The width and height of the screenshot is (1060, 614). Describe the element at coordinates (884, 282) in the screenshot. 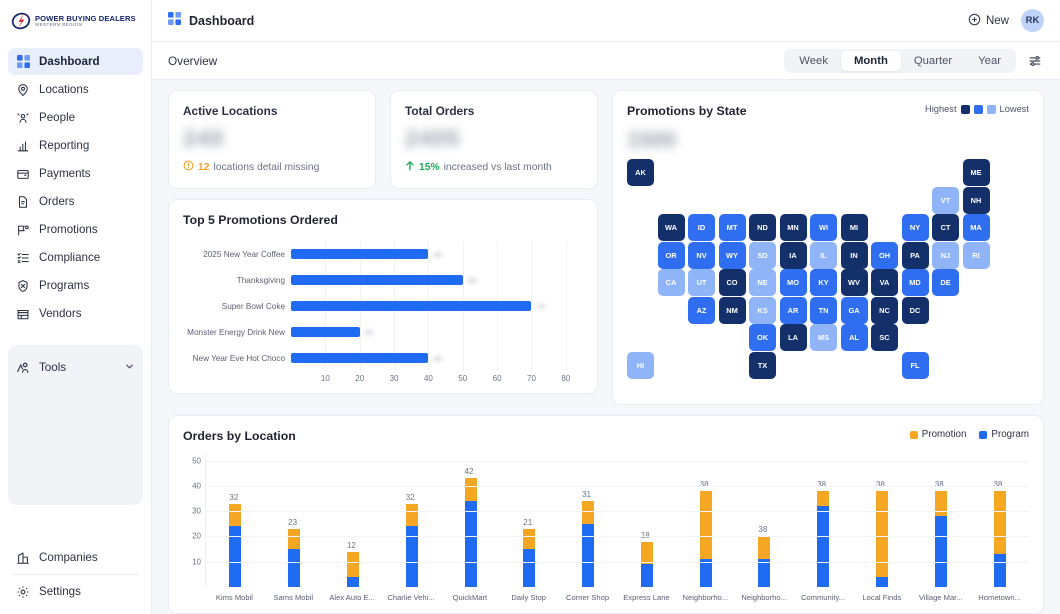

I see `state-tile-va: VA` at that location.